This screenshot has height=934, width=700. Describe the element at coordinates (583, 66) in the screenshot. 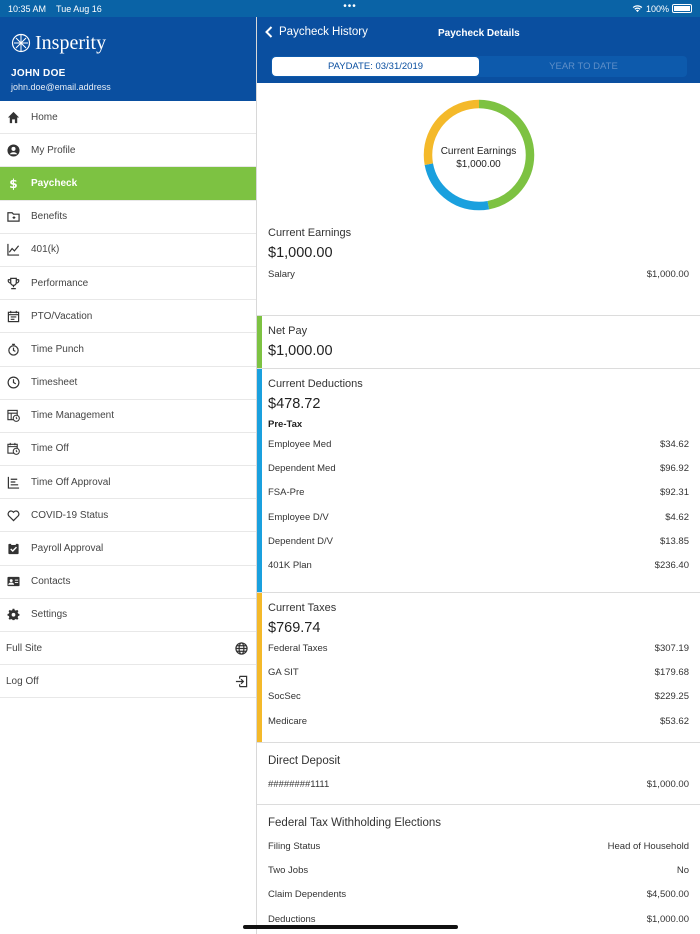

I see `tab-year-to-date: YEAR TO DATE` at that location.